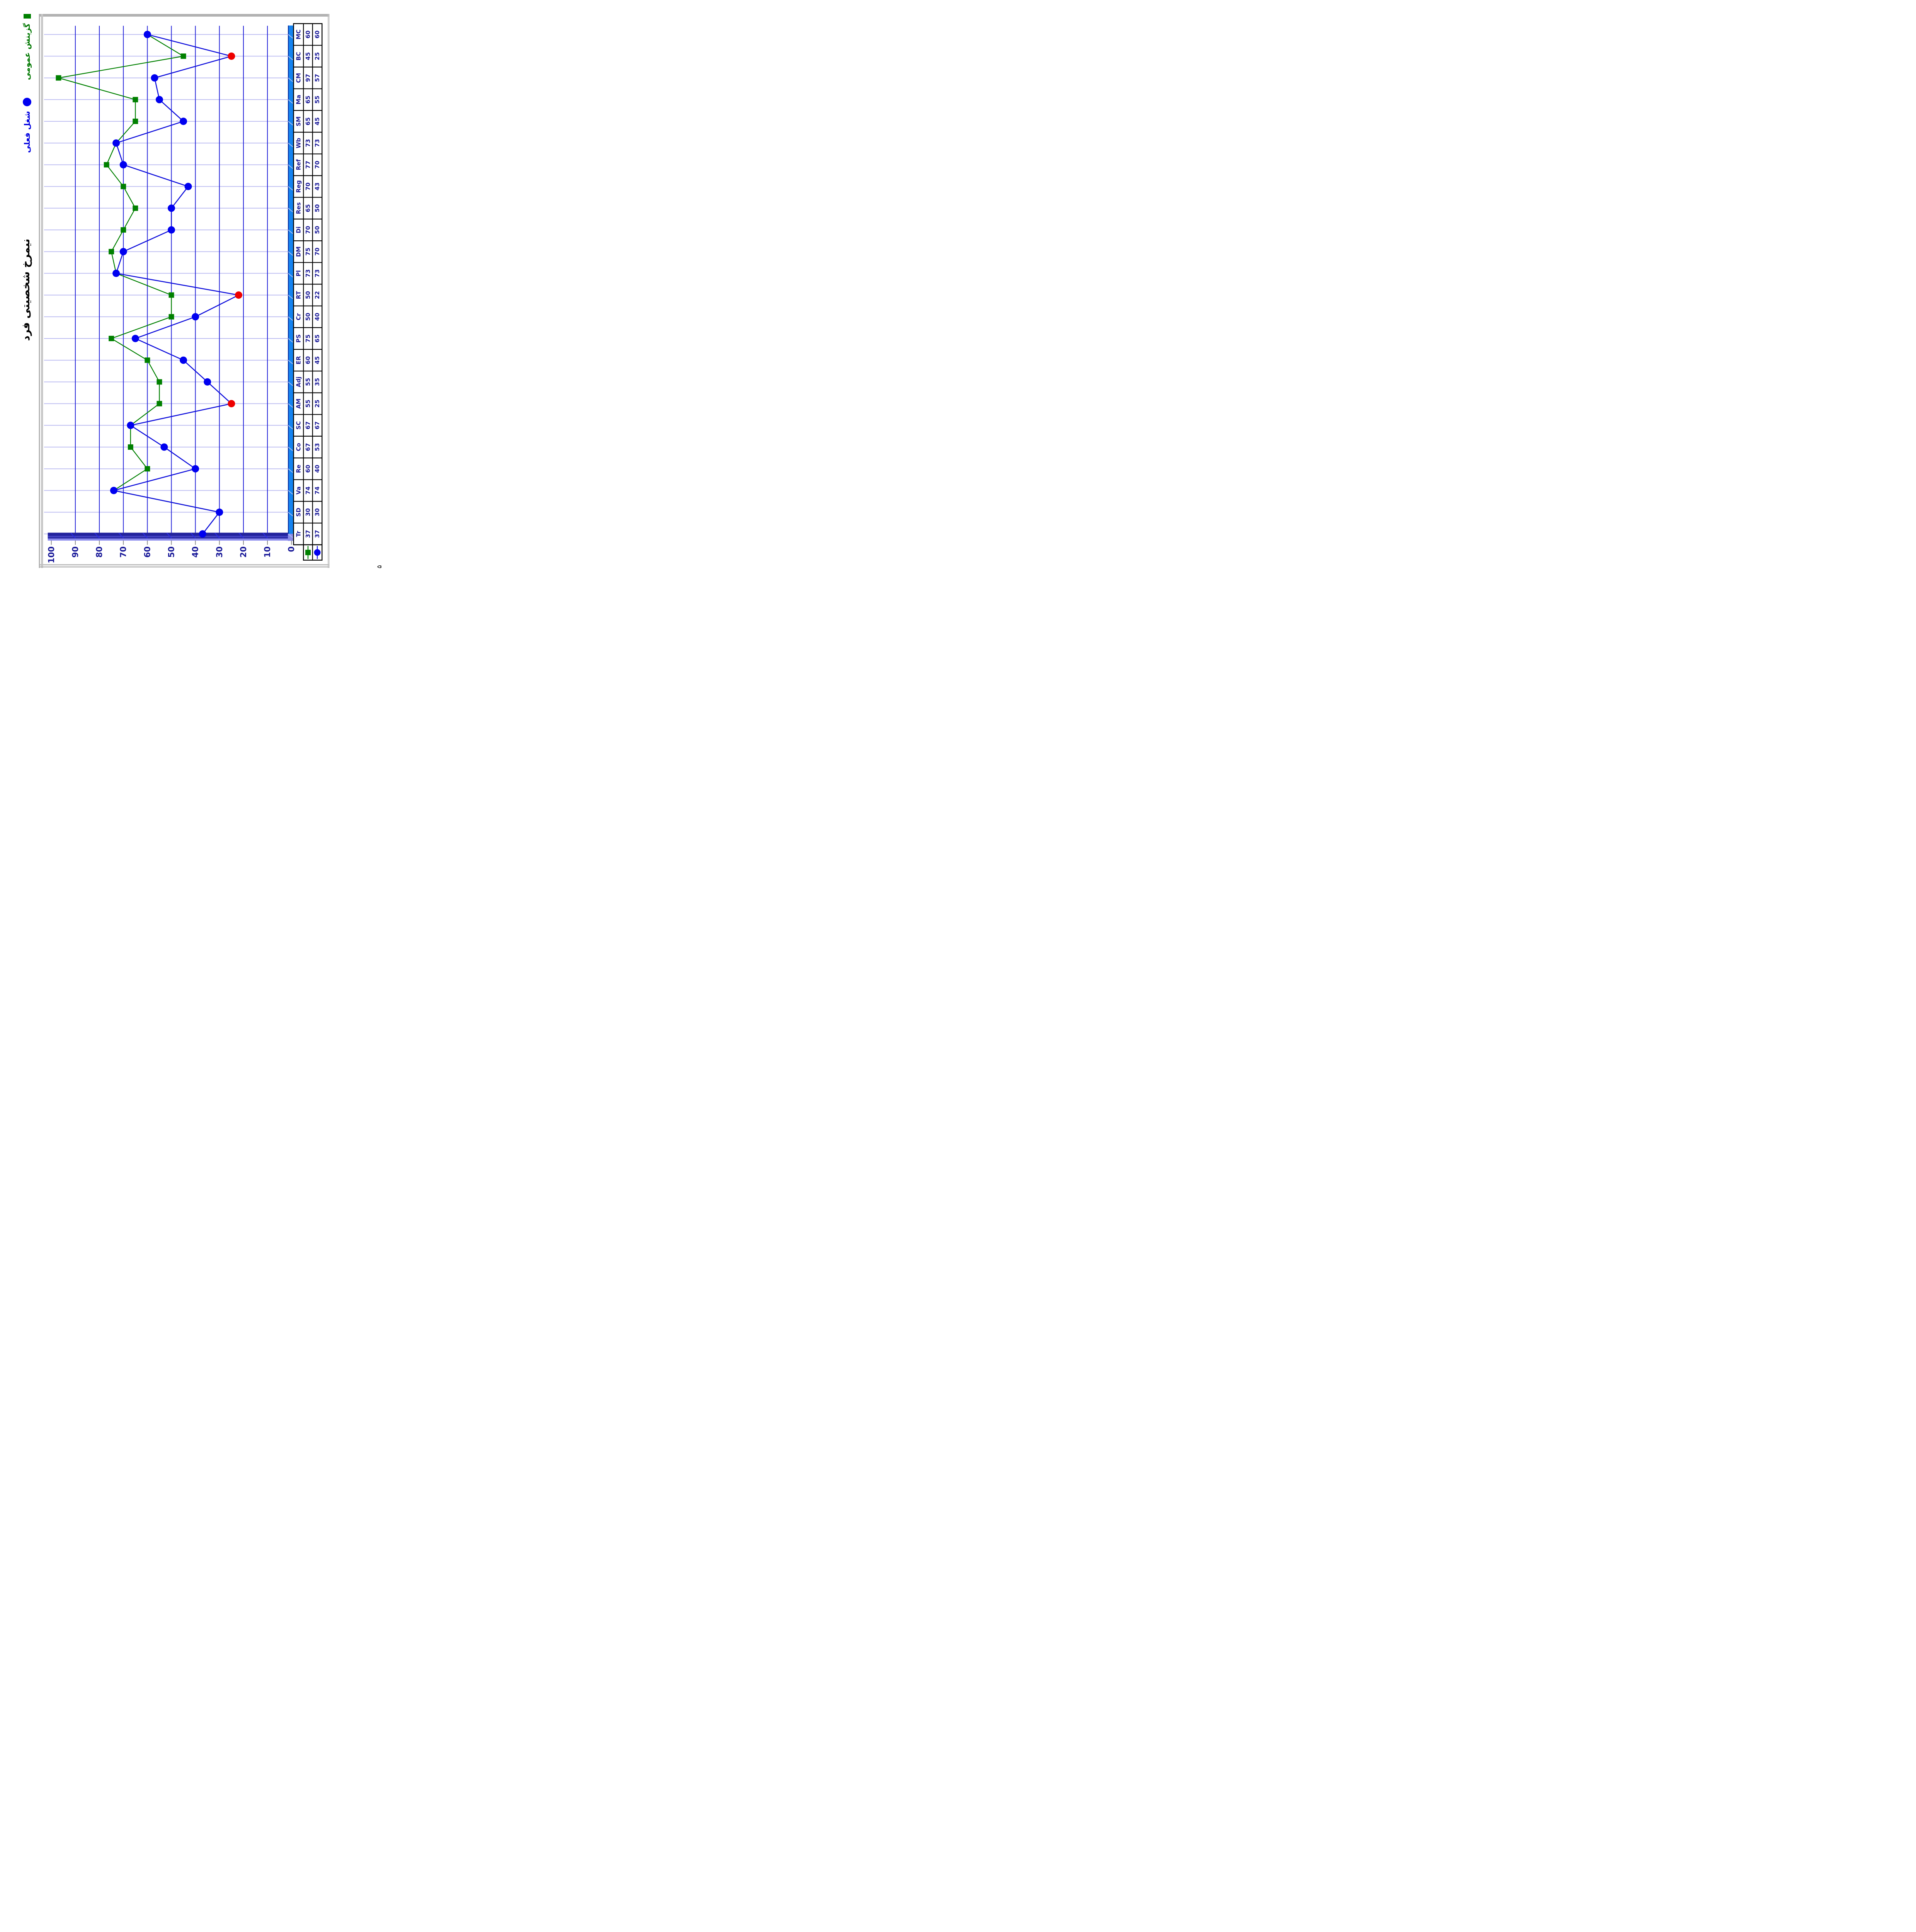  I want to click on table-cell-label-Va: Va, so click(299, 491).